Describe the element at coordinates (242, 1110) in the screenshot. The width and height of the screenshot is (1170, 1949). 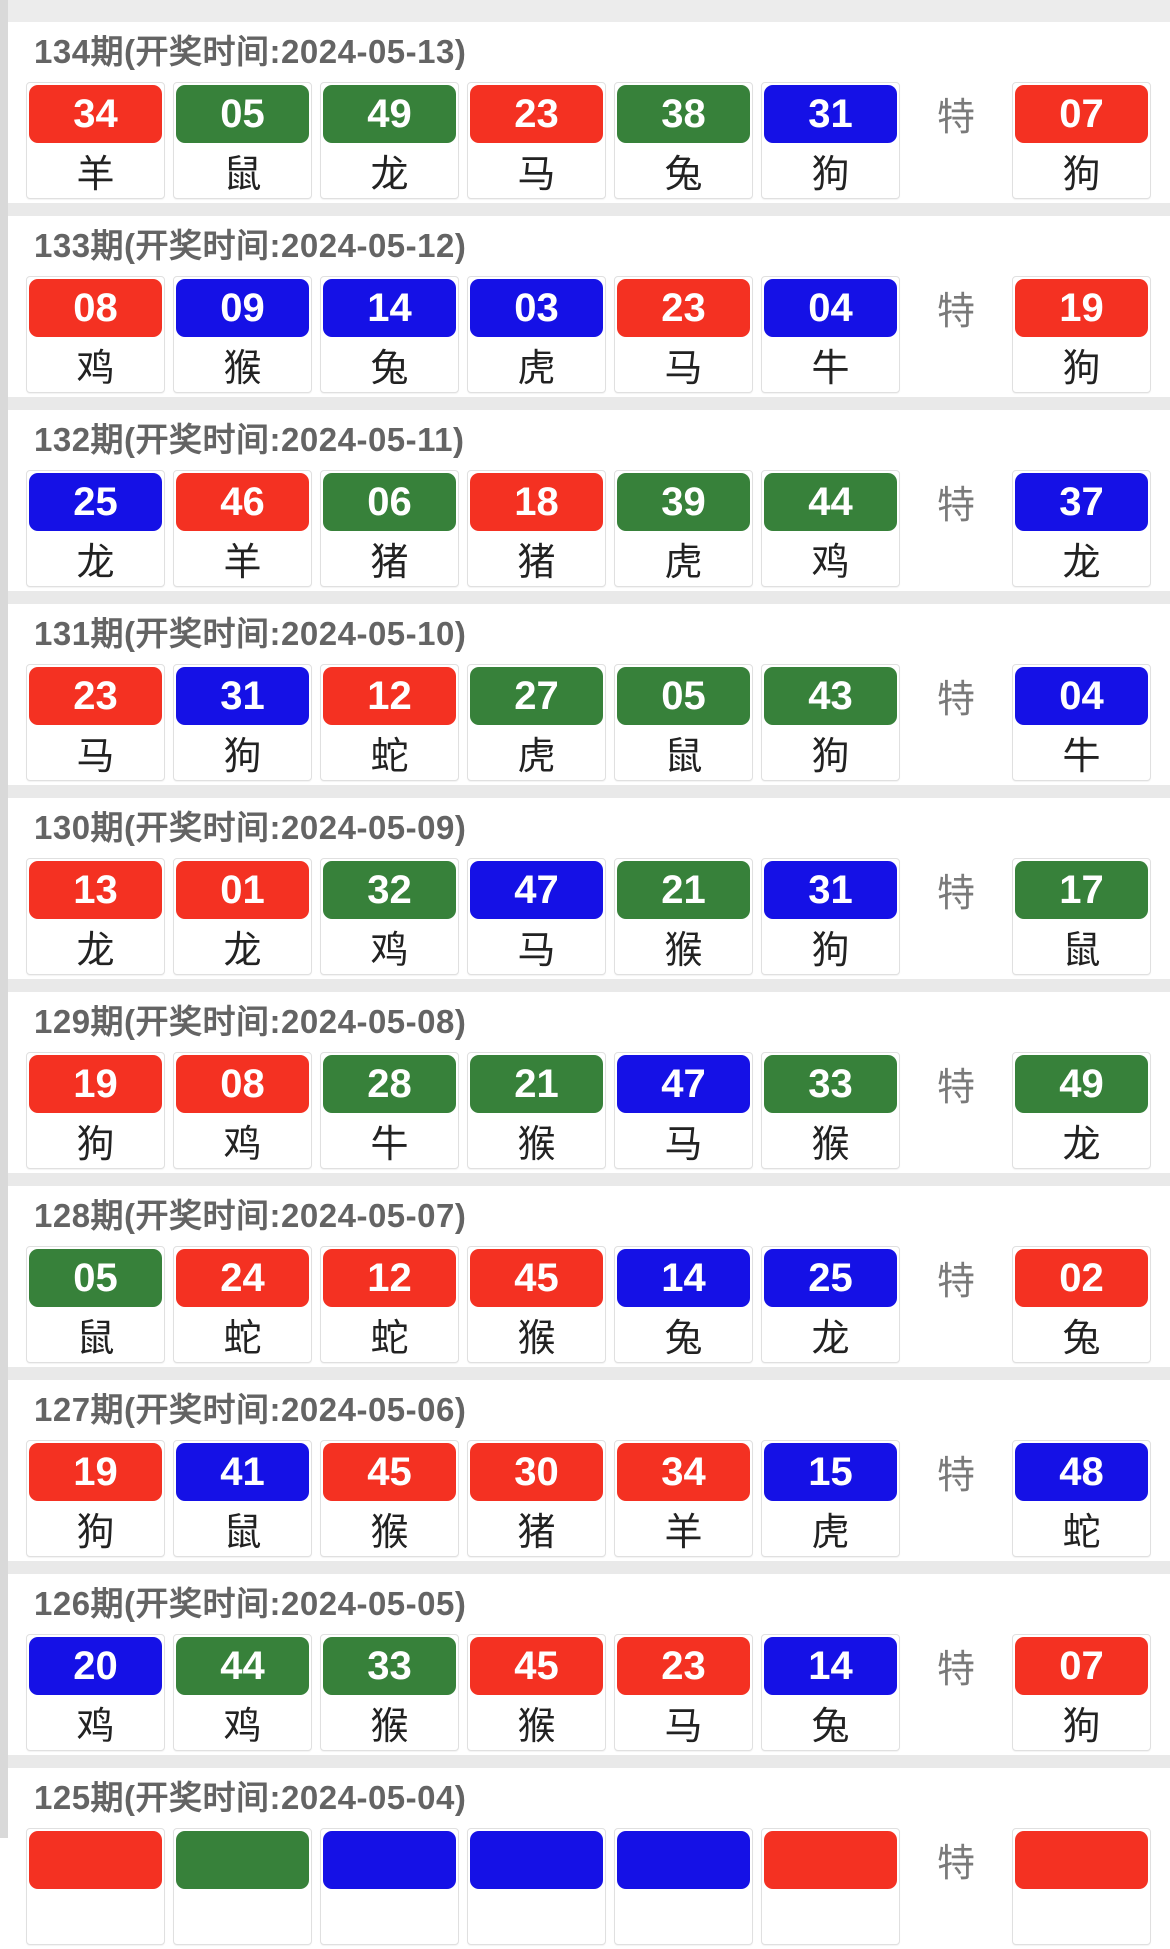
I see `ball-cell: 08 鸡` at that location.